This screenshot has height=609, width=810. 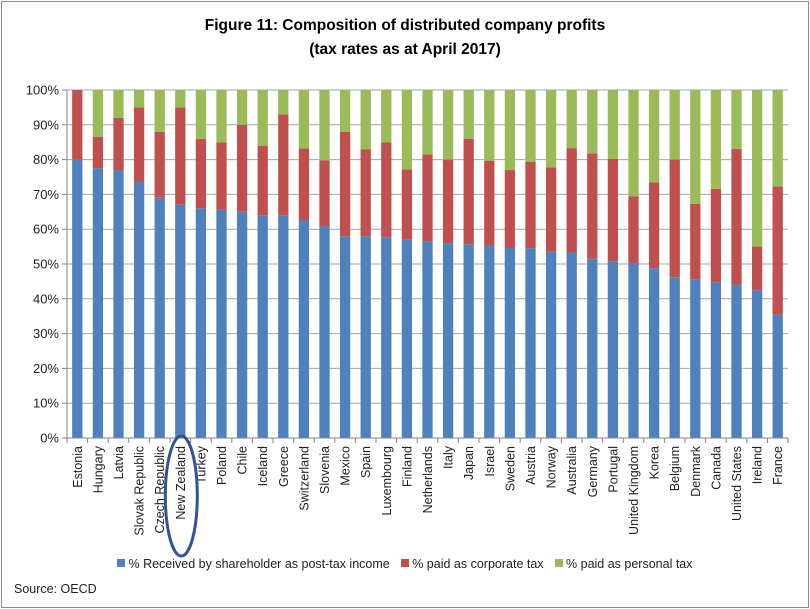 I want to click on x-tick-label: Sweden, so click(x=510, y=468).